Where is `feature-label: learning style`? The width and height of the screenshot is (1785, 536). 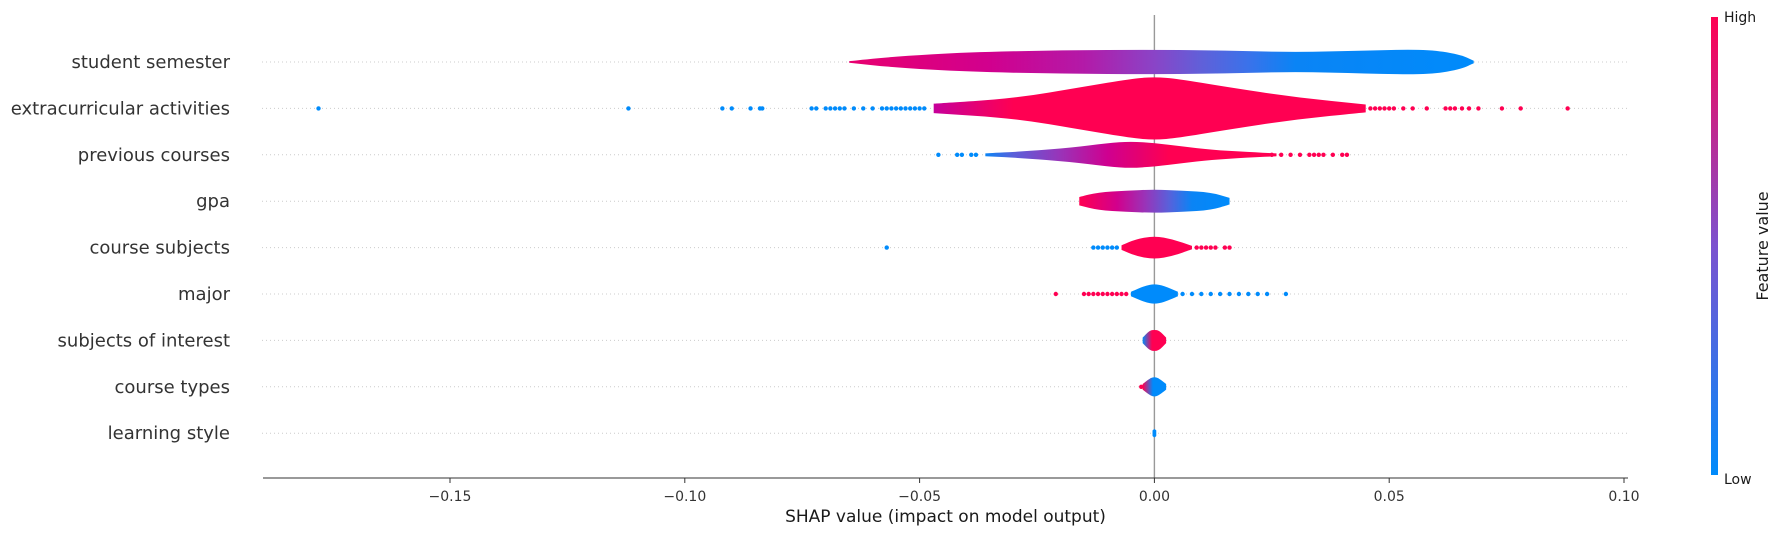 feature-label: learning style is located at coordinates (169, 433).